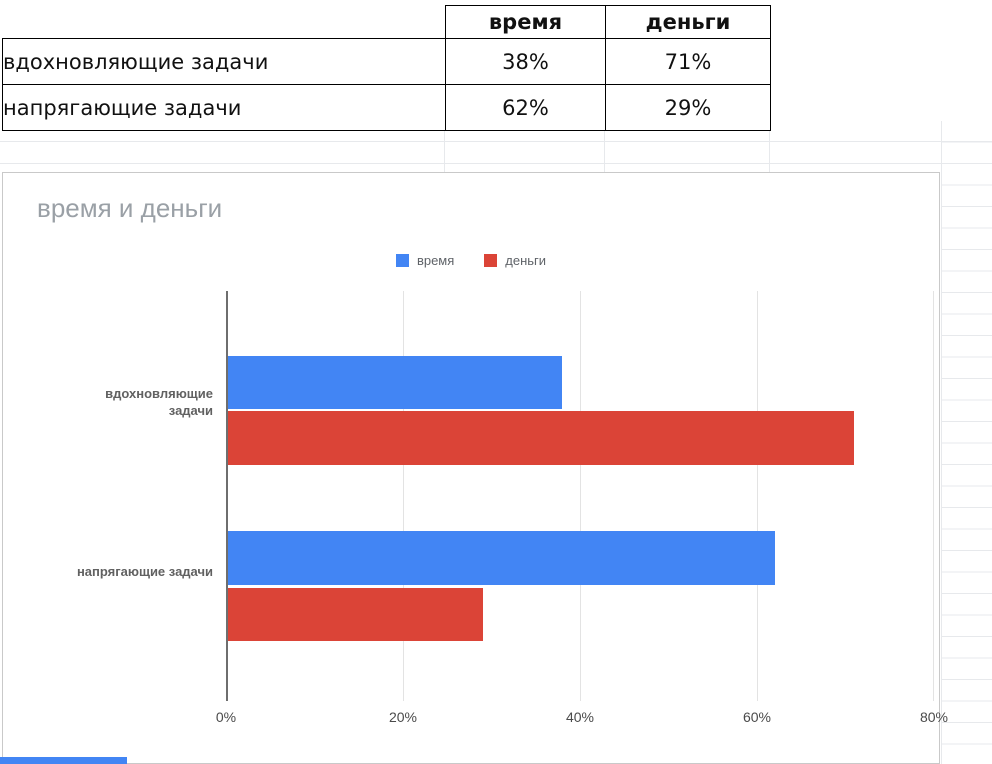 This screenshot has width=992, height=764. What do you see at coordinates (471, 260) in the screenshot?
I see `chart-legend: время деньги` at bounding box center [471, 260].